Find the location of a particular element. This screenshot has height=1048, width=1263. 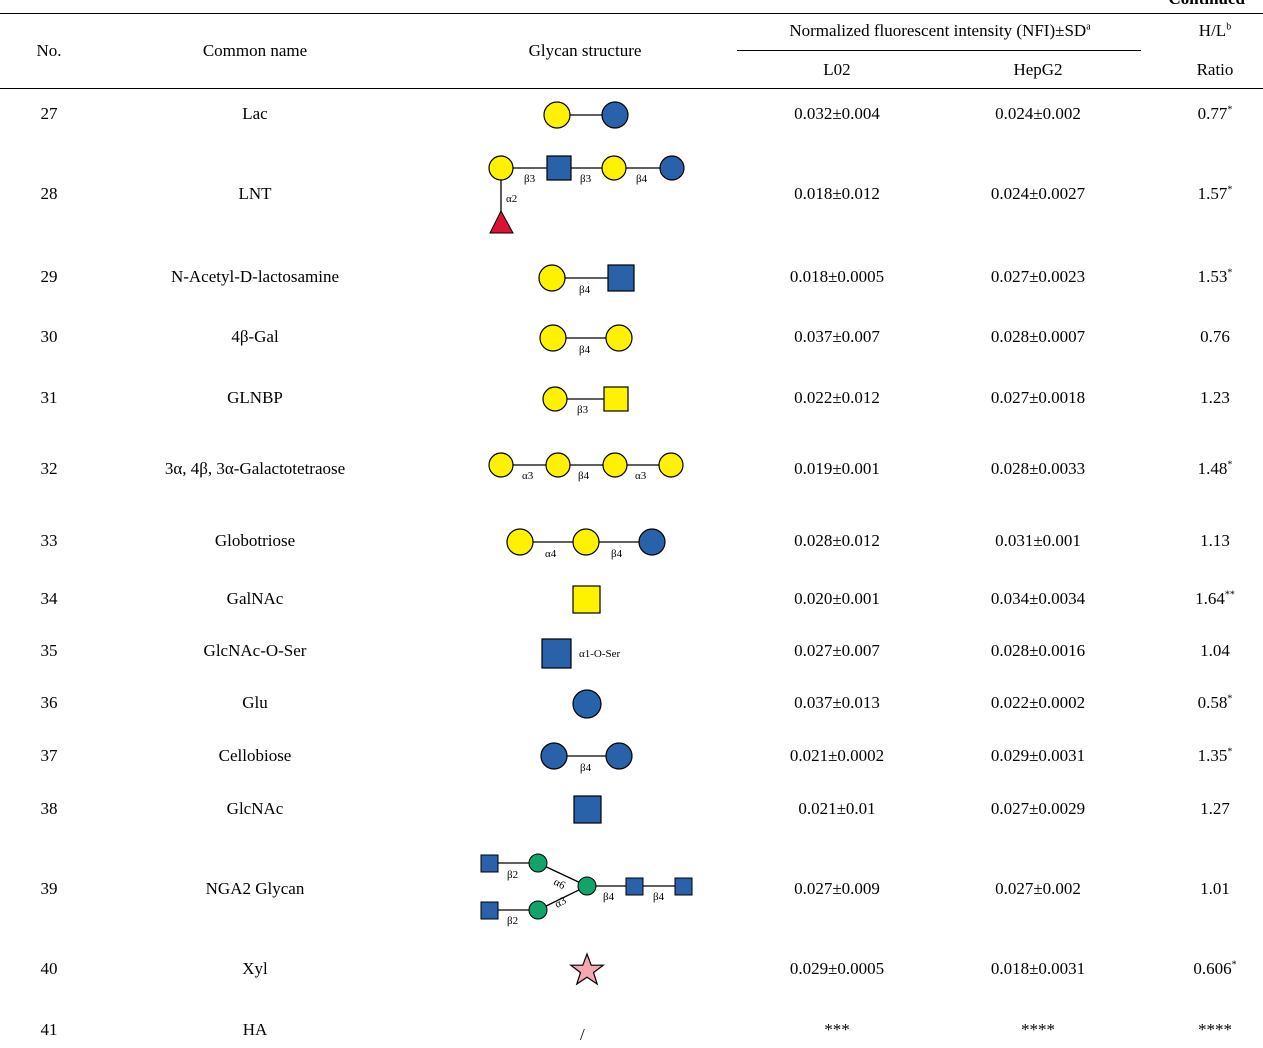

cell-name: GalNAc is located at coordinates (255, 598).